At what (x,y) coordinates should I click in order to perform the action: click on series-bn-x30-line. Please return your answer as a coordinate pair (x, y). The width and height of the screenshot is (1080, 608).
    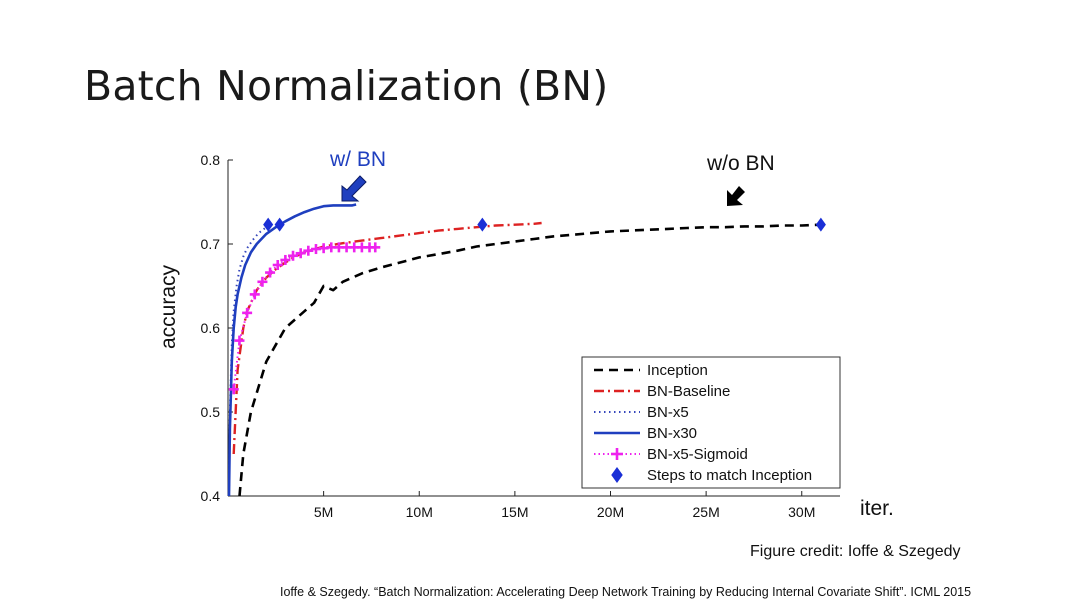
    Looking at the image, I should click on (292, 350).